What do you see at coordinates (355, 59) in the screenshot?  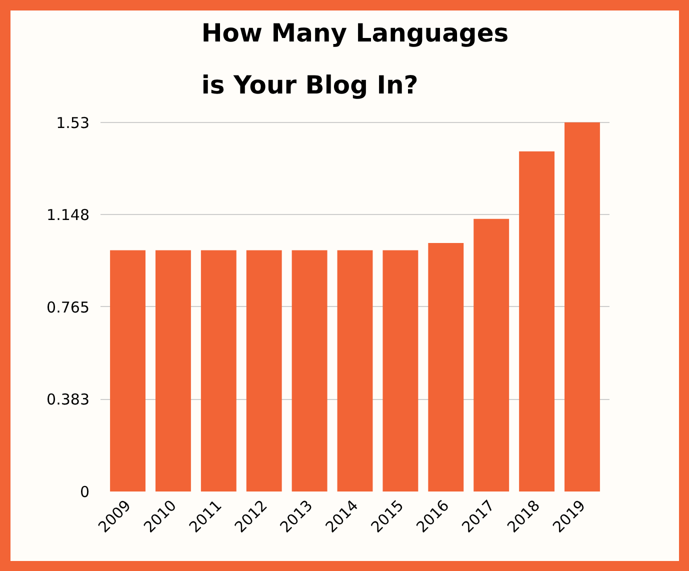 I see `chart-title: How Many Languages is Your Blog In?` at bounding box center [355, 59].